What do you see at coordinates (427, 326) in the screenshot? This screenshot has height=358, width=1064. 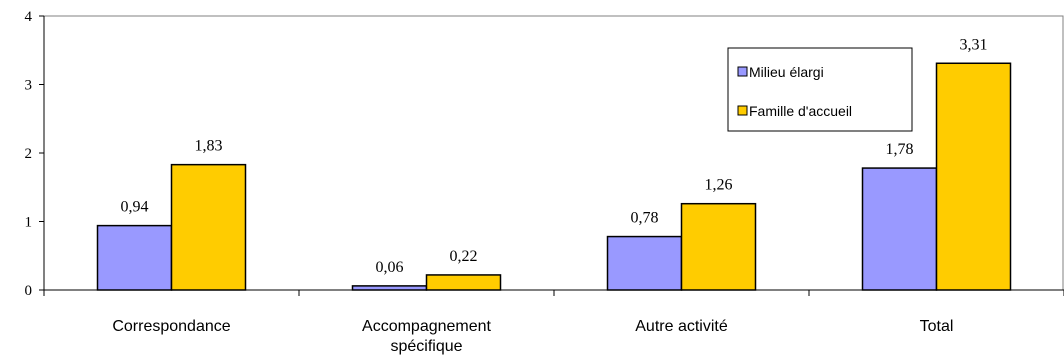 I see `category-label: Accompagnement` at bounding box center [427, 326].